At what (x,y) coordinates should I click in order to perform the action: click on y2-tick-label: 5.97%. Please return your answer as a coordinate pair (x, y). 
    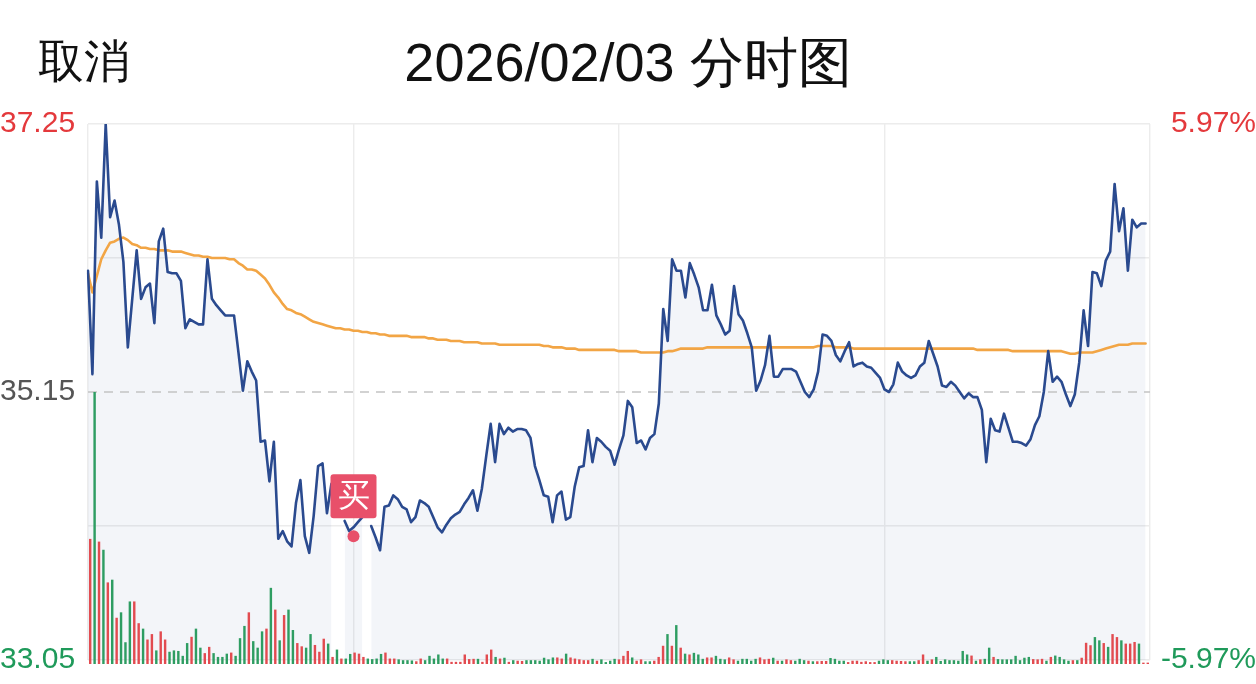
    Looking at the image, I should click on (1213, 122).